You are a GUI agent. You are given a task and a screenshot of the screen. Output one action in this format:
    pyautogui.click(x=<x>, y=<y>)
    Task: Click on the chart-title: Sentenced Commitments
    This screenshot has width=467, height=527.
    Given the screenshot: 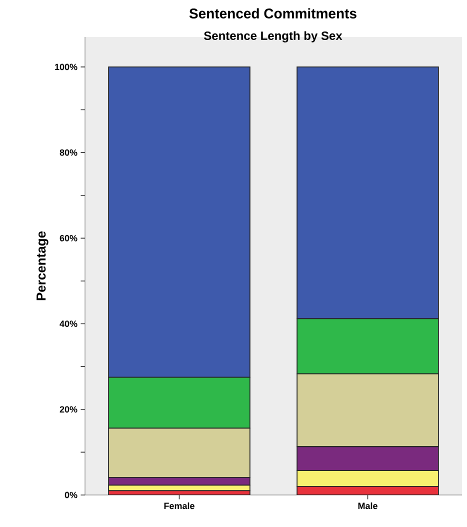 What is the action you would take?
    pyautogui.click(x=272, y=13)
    